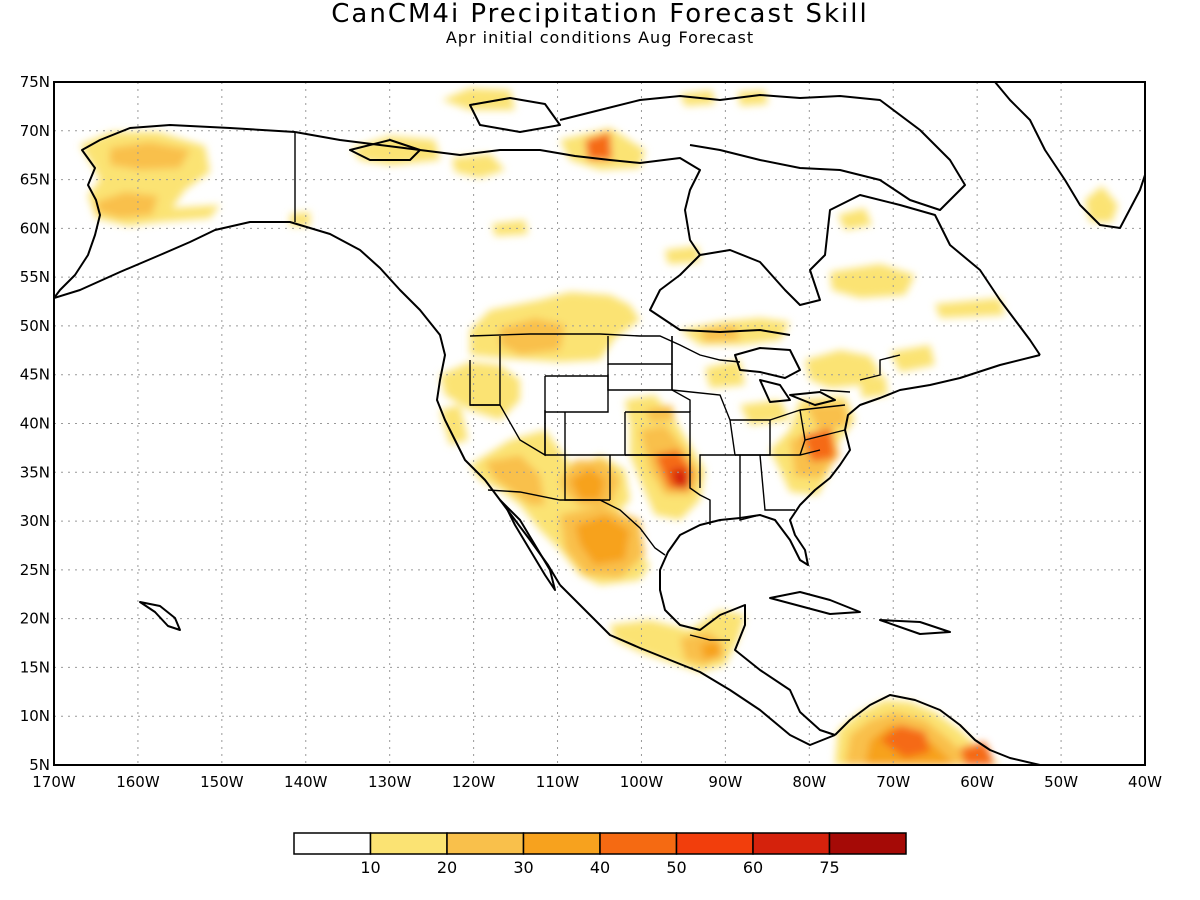  What do you see at coordinates (35, 82) in the screenshot?
I see `lat-tick-label: 75N` at bounding box center [35, 82].